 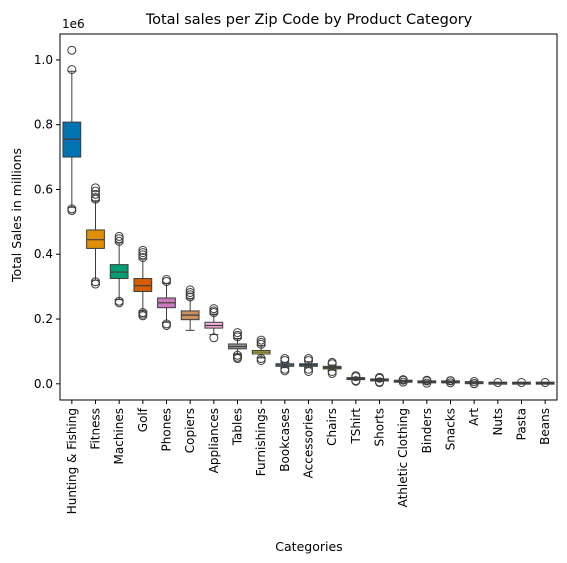 What do you see at coordinates (119, 436) in the screenshot?
I see `x-tick-label: Machines` at bounding box center [119, 436].